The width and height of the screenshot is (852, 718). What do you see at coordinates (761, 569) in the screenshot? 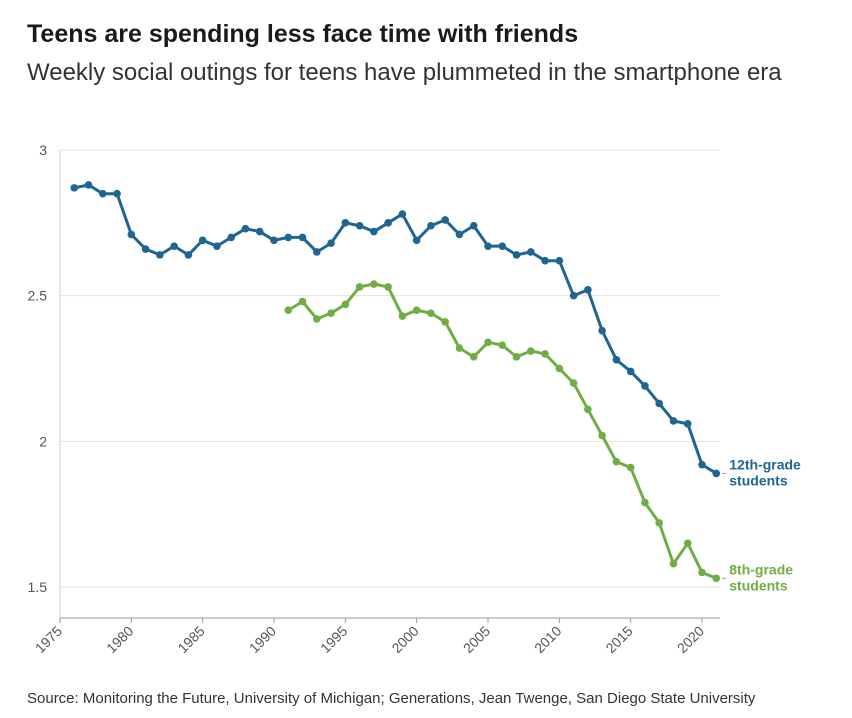
I see `series-label: 8th-grade` at bounding box center [761, 569].